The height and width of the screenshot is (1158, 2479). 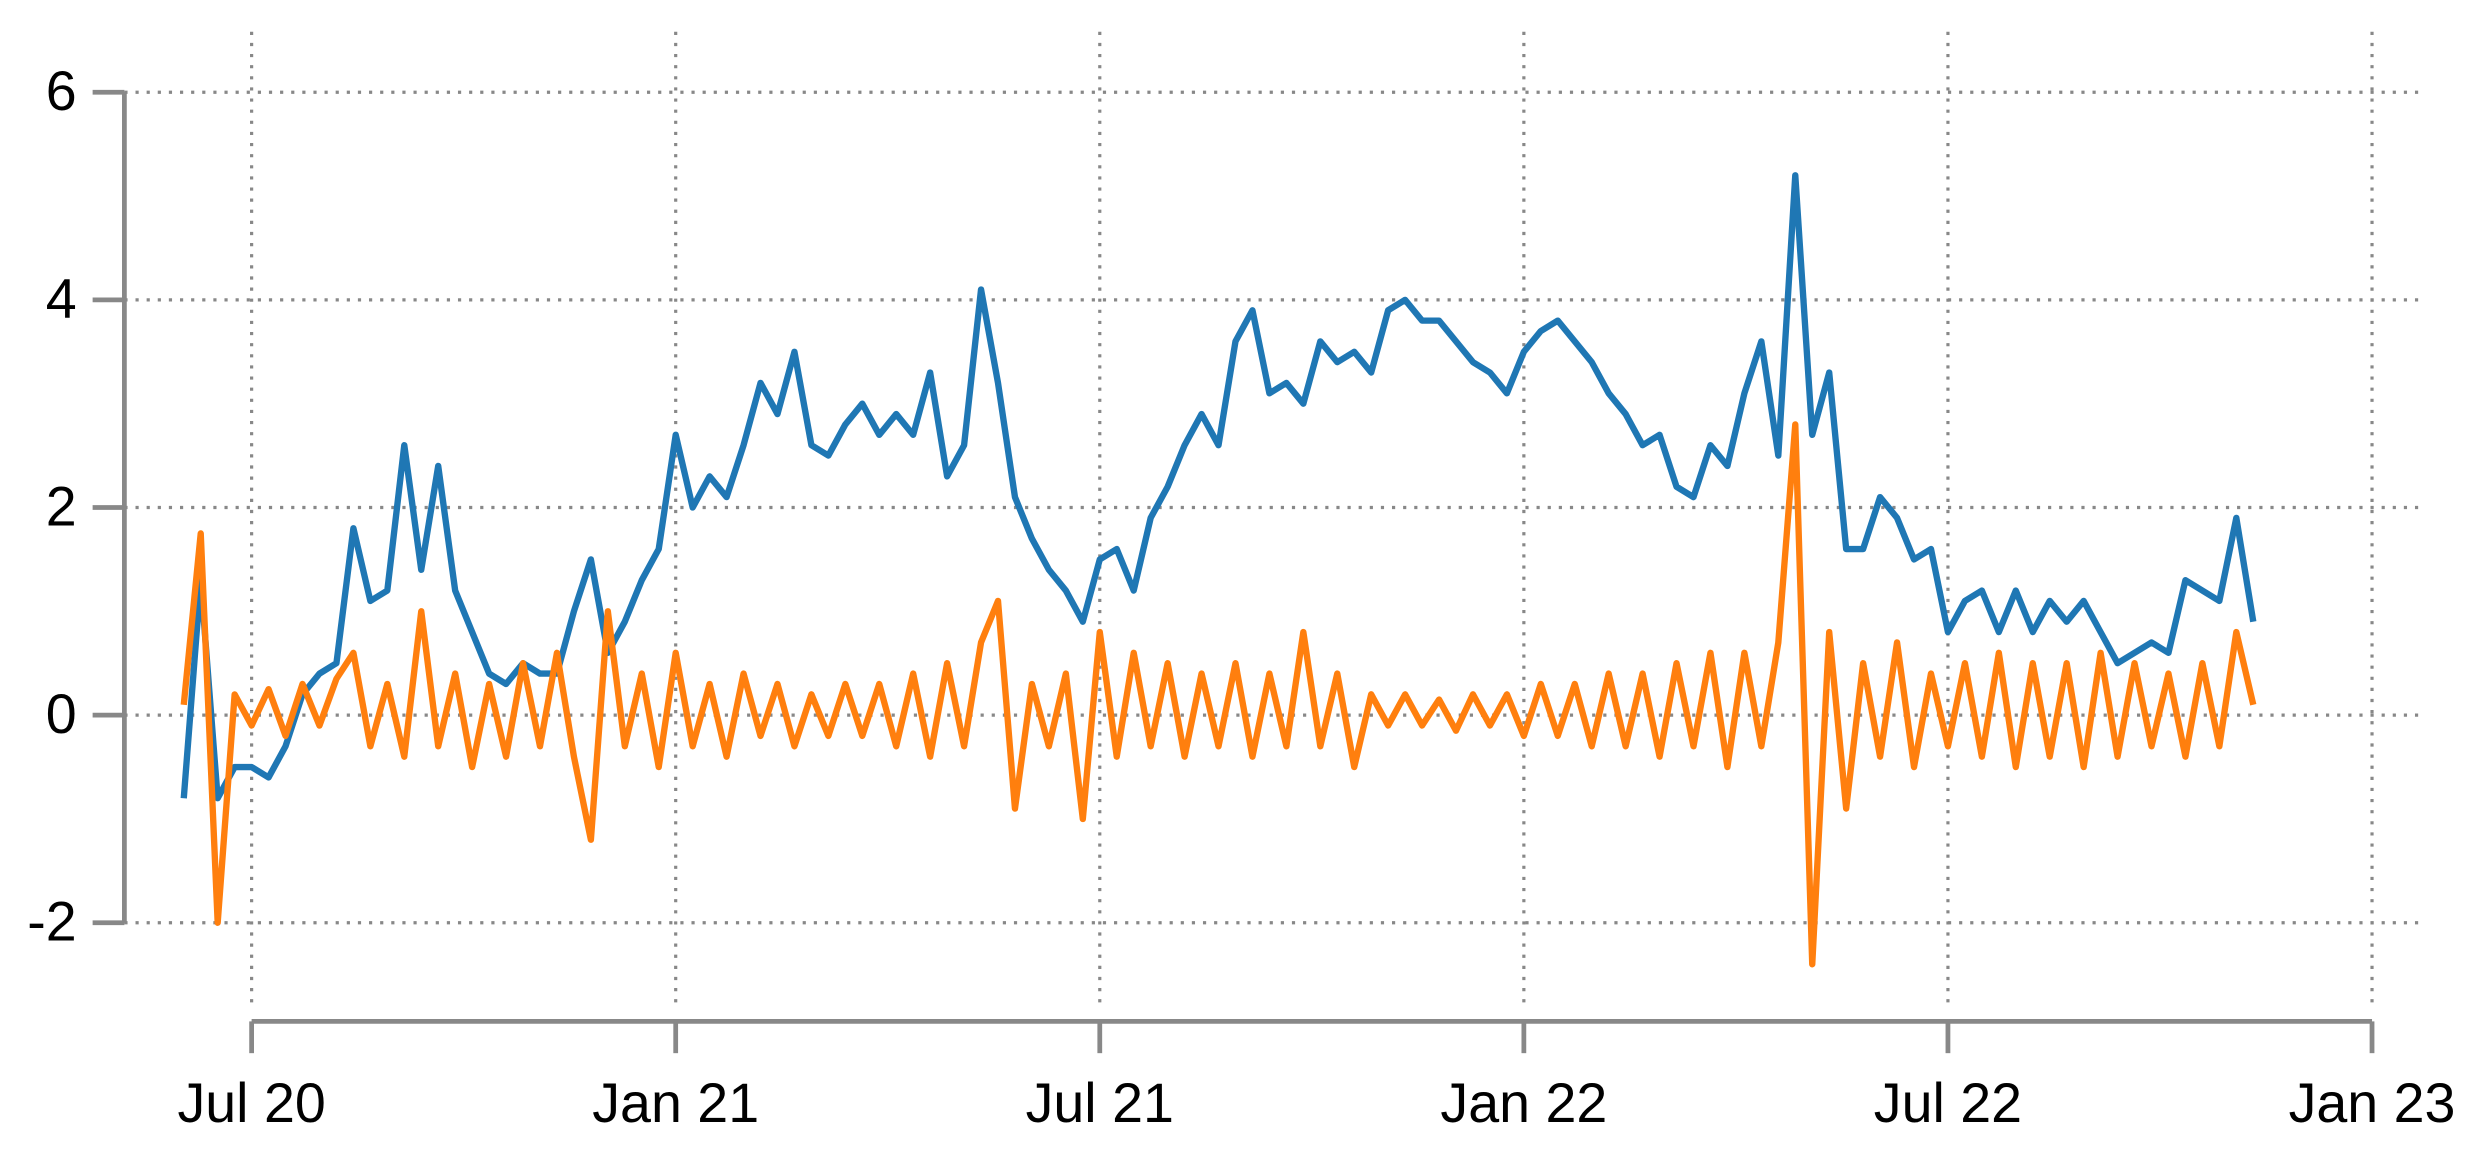 What do you see at coordinates (1948, 1103) in the screenshot?
I see `x-tick-label: Jul 22` at bounding box center [1948, 1103].